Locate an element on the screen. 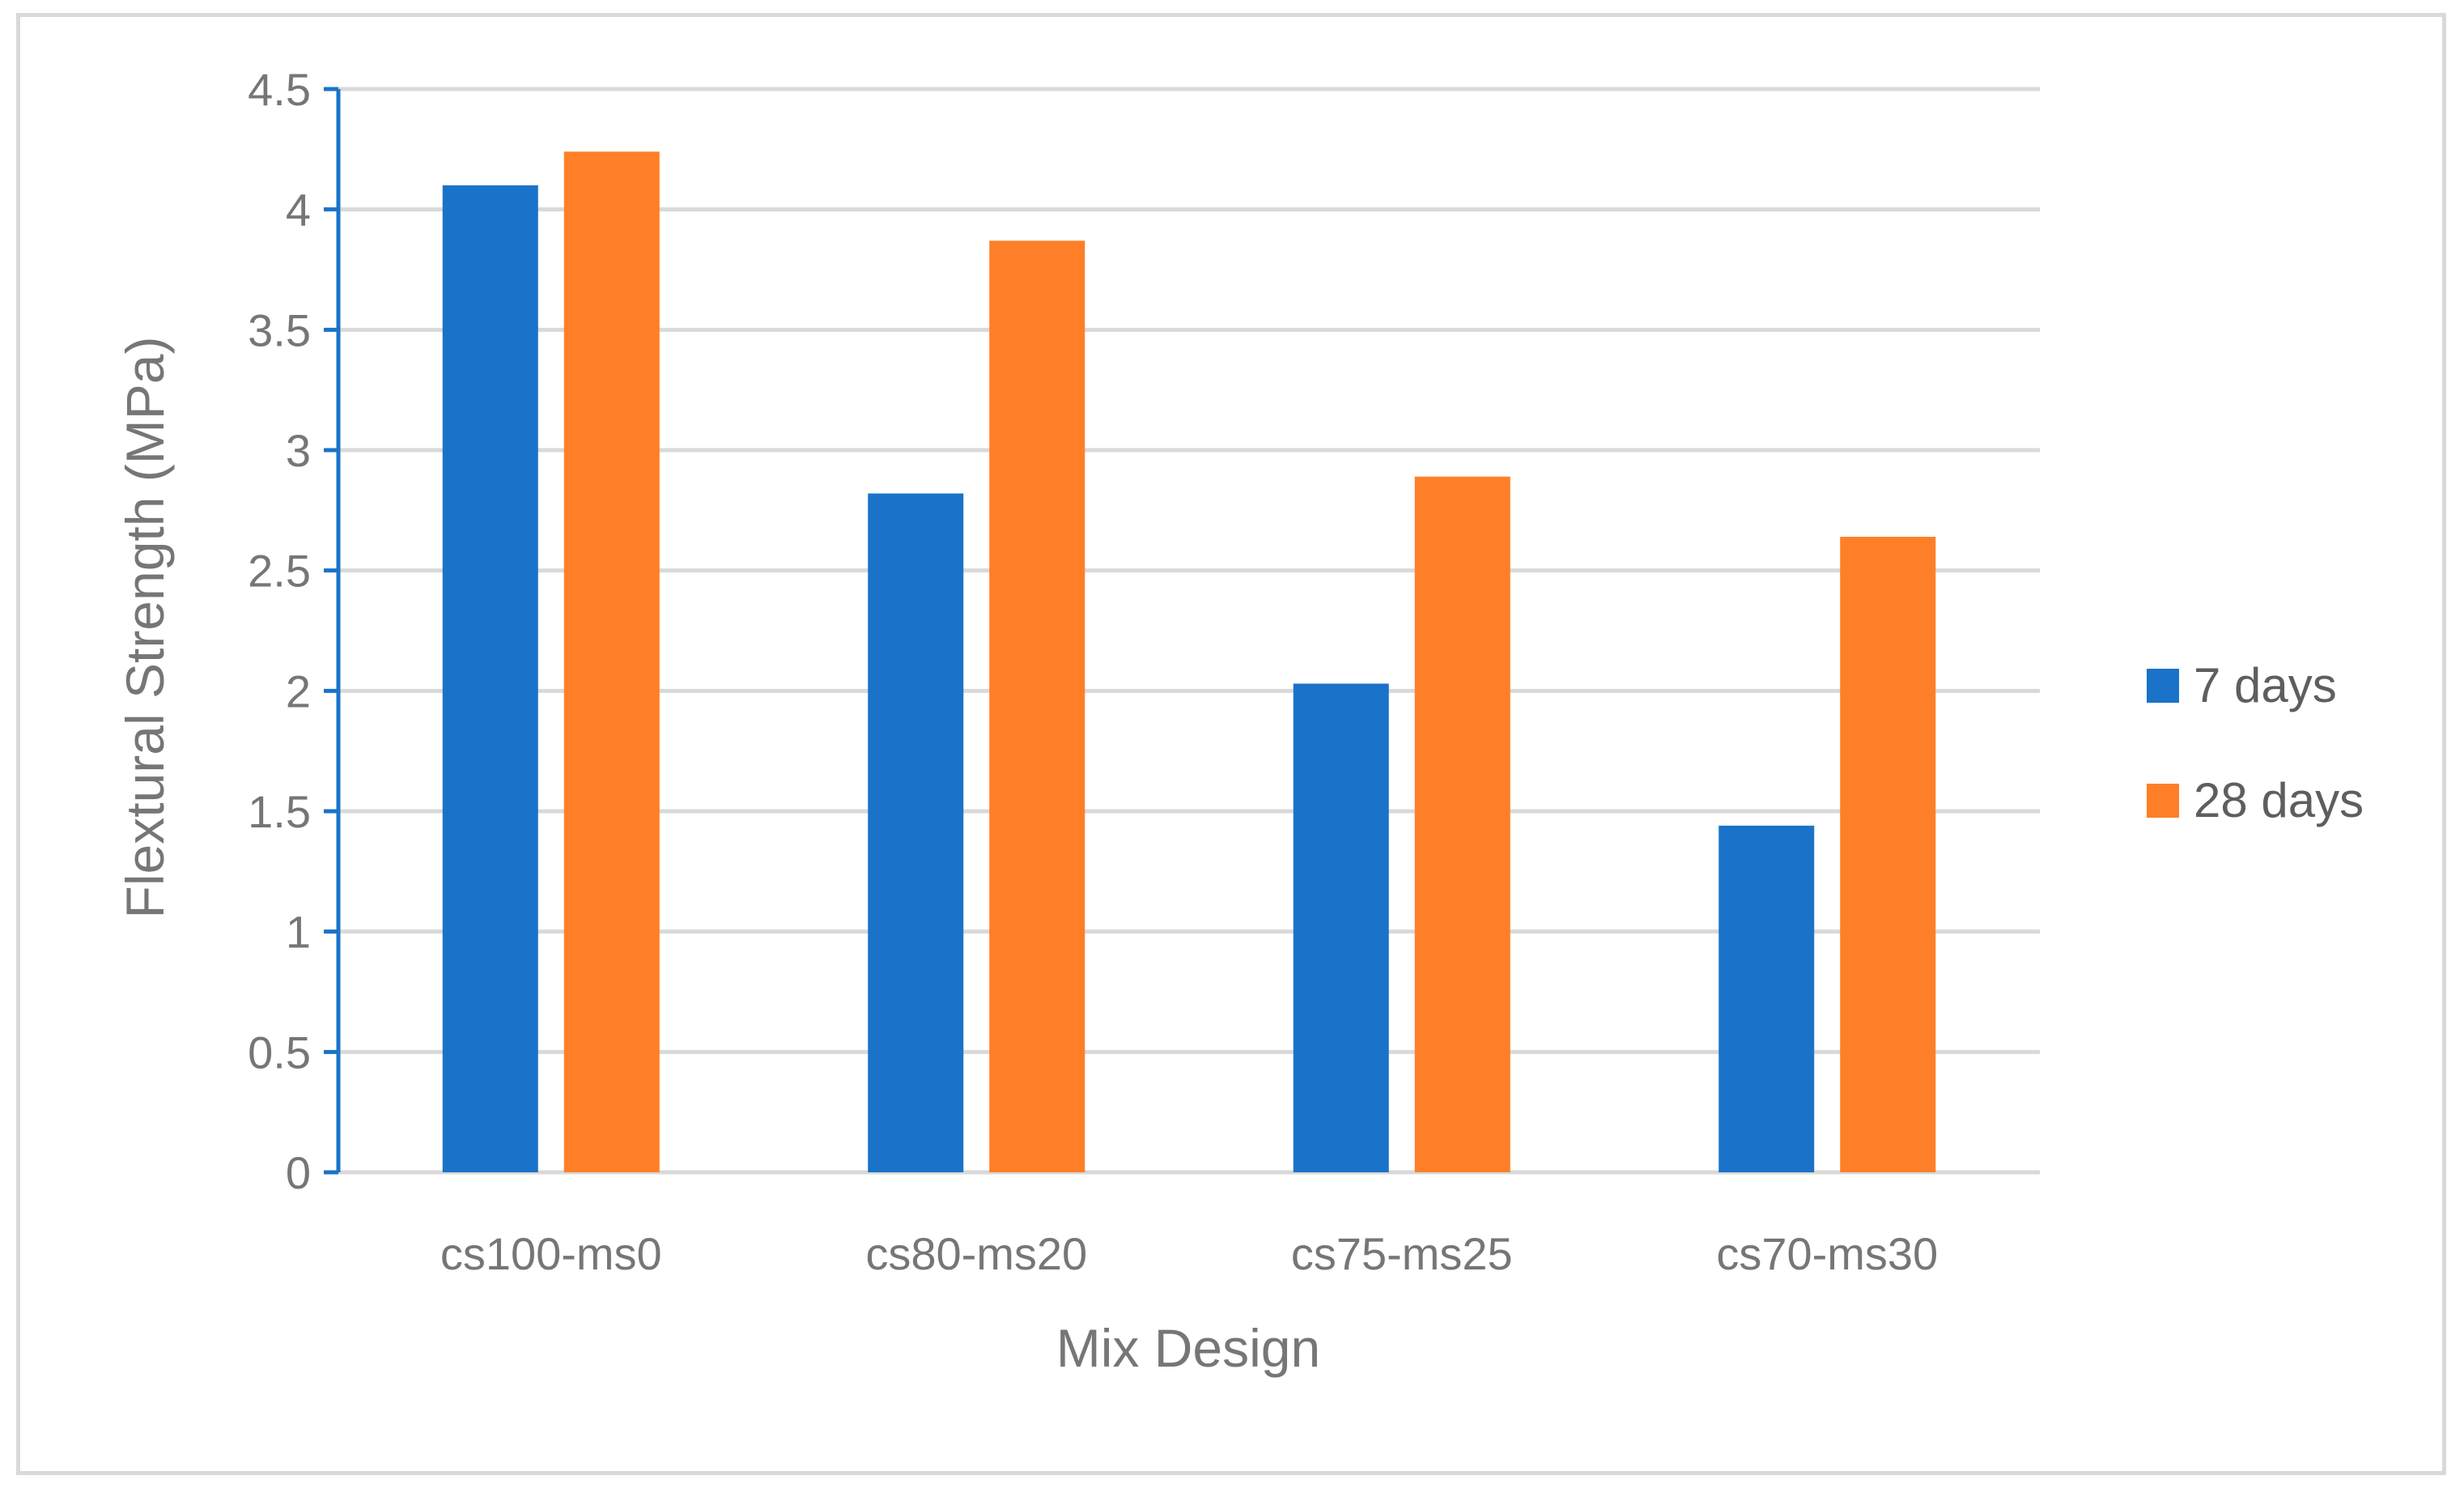 The height and width of the screenshot is (1501, 2464). legend-label-28-days: 28 days is located at coordinates (2279, 800).